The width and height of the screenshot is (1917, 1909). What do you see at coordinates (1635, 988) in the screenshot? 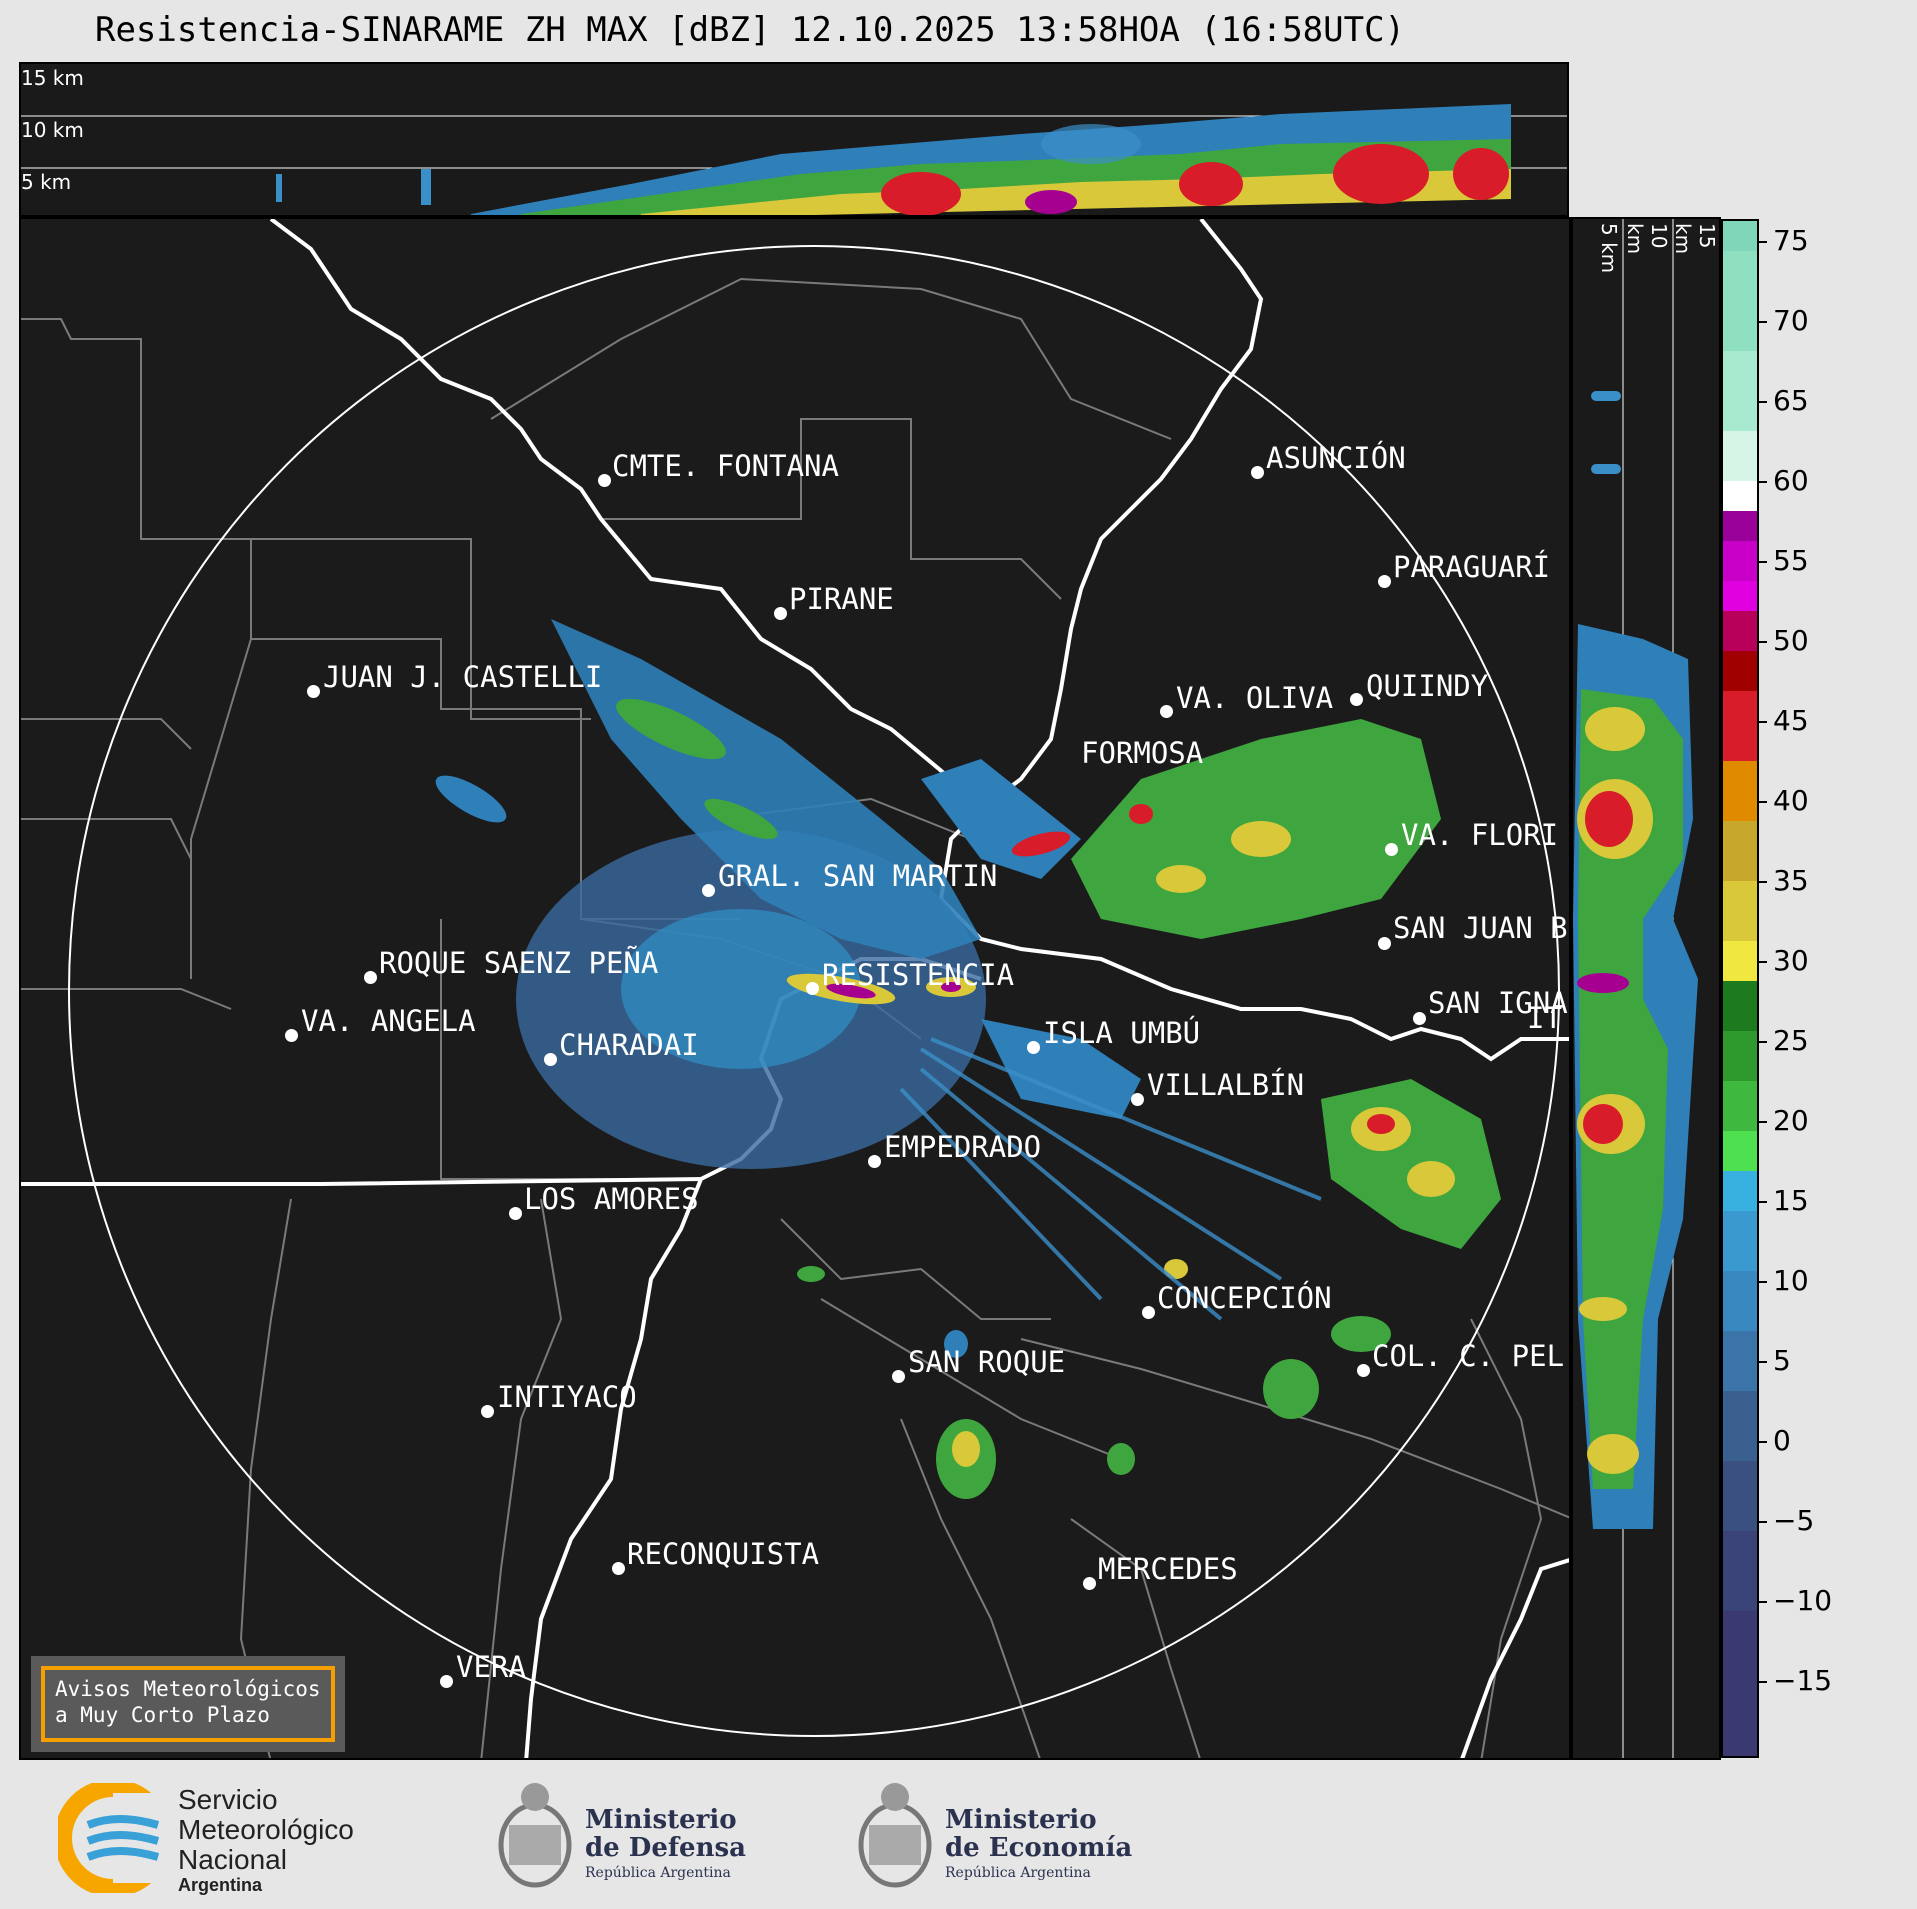
I see `side-cross-section-echoes` at bounding box center [1635, 988].